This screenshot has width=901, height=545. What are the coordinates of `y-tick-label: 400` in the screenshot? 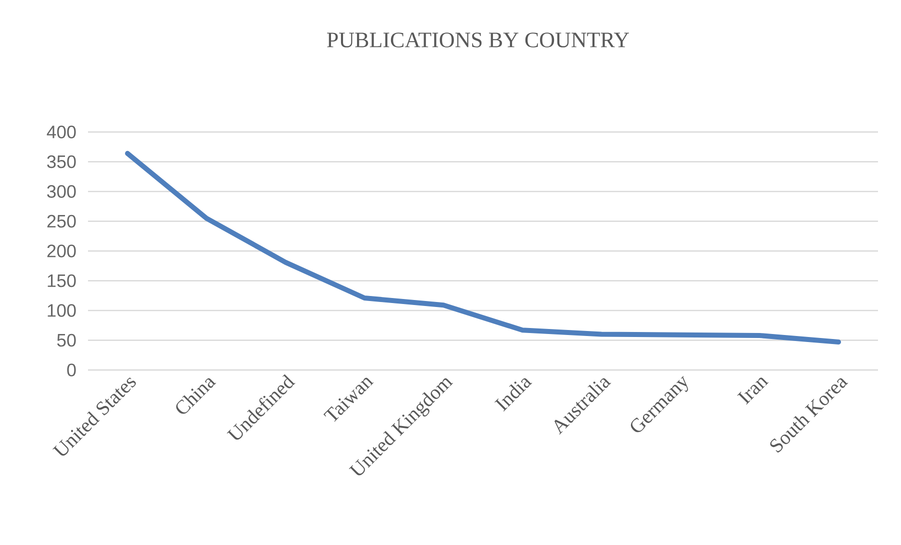 It's located at (61, 132).